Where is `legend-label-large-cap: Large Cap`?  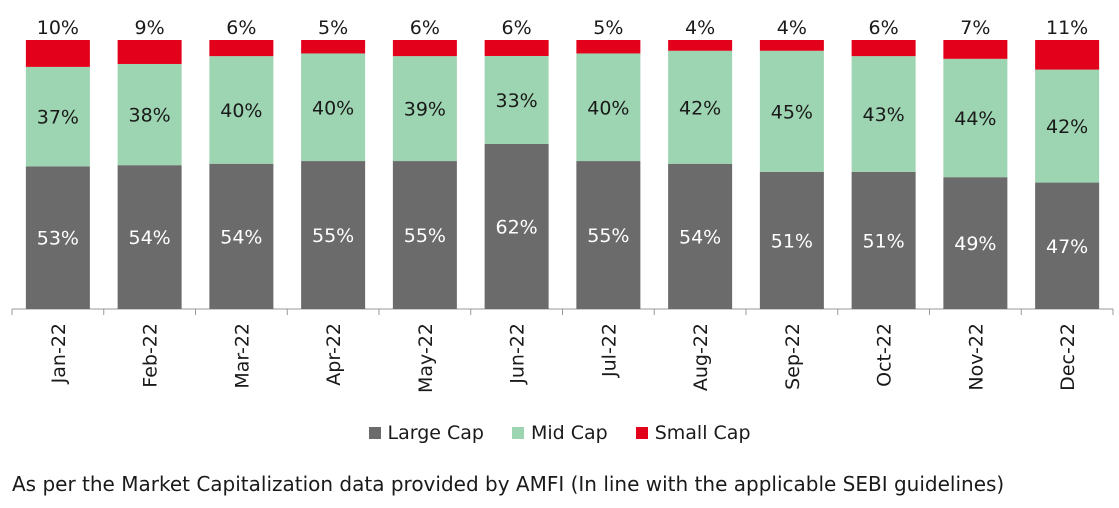
legend-label-large-cap: Large Cap is located at coordinates (435, 433).